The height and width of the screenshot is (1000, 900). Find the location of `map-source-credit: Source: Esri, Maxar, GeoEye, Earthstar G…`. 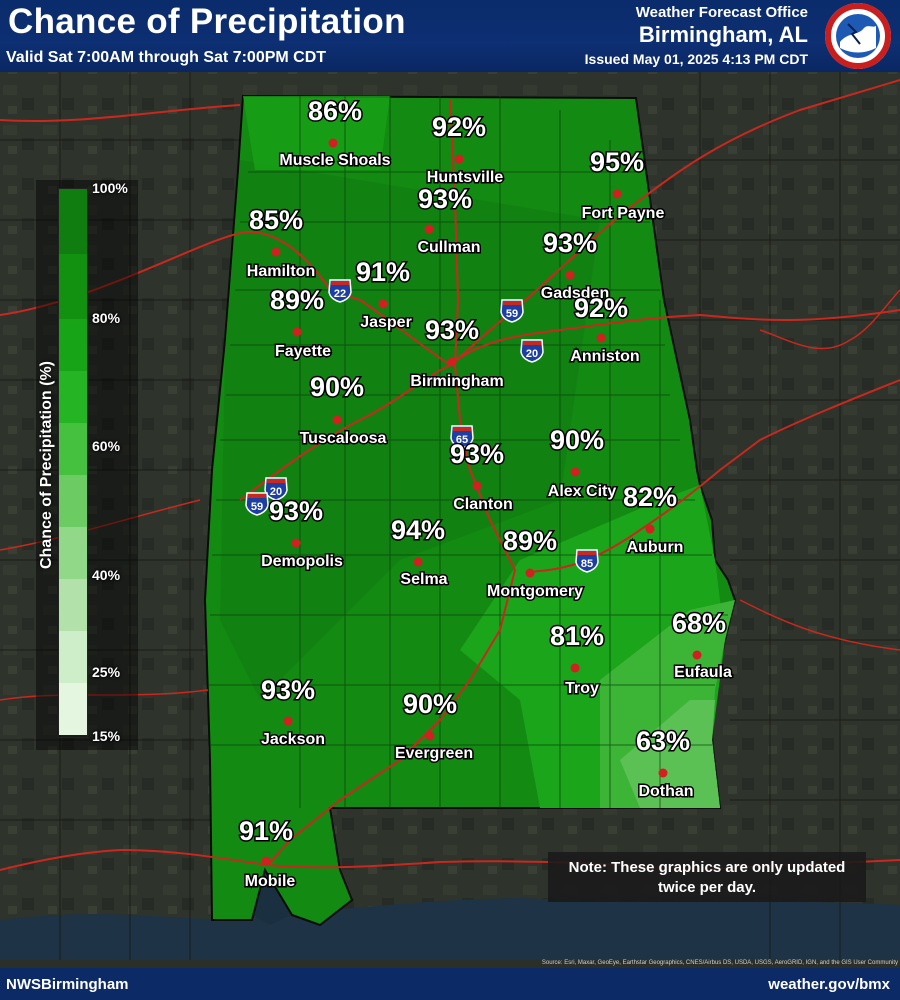

map-source-credit: Source: Esri, Maxar, GeoEye, Earthstar G… is located at coordinates (719, 963).